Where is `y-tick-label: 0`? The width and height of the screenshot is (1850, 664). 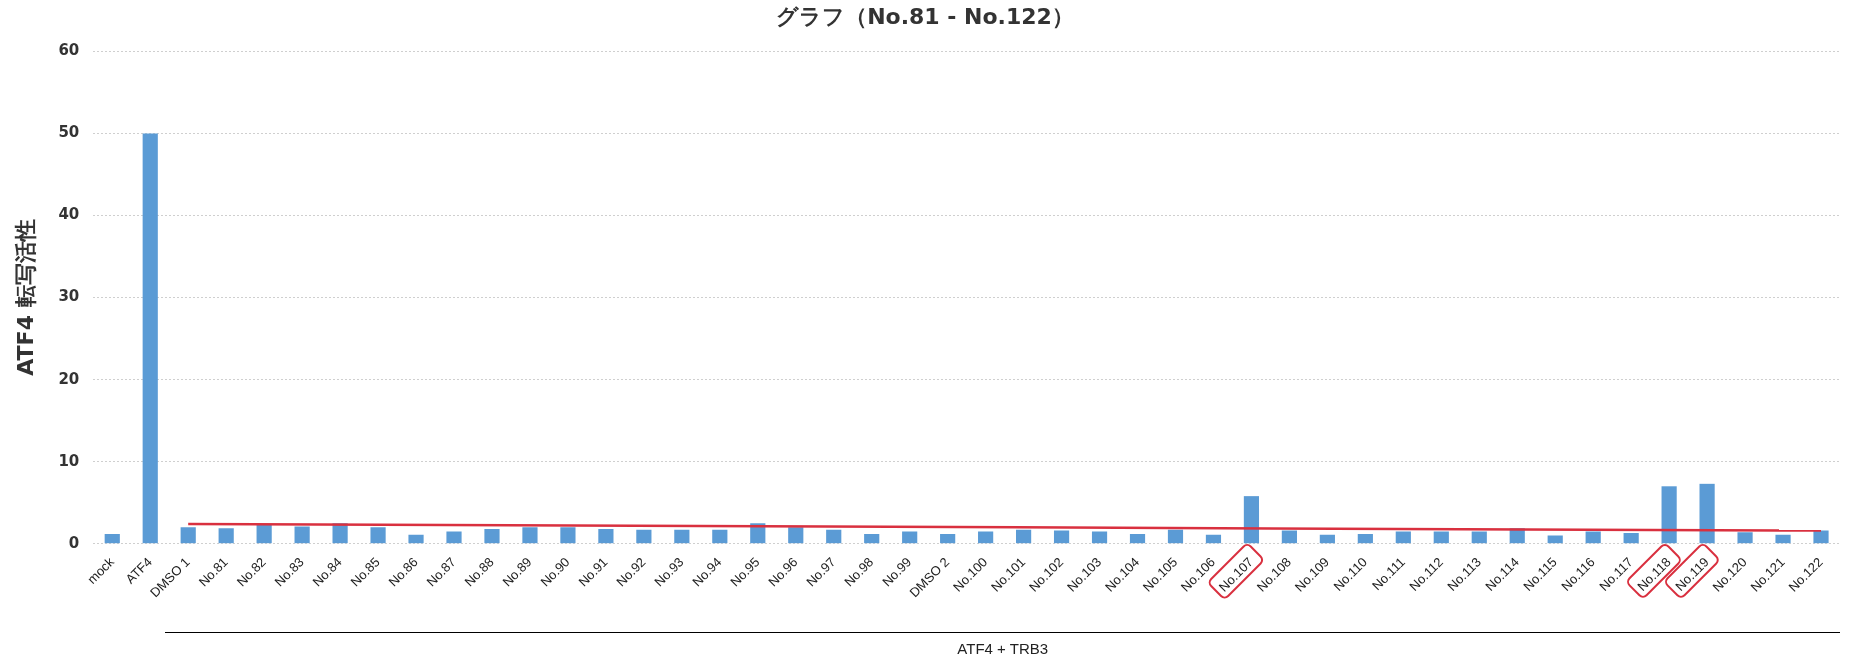
y-tick-label: 0 is located at coordinates (74, 542).